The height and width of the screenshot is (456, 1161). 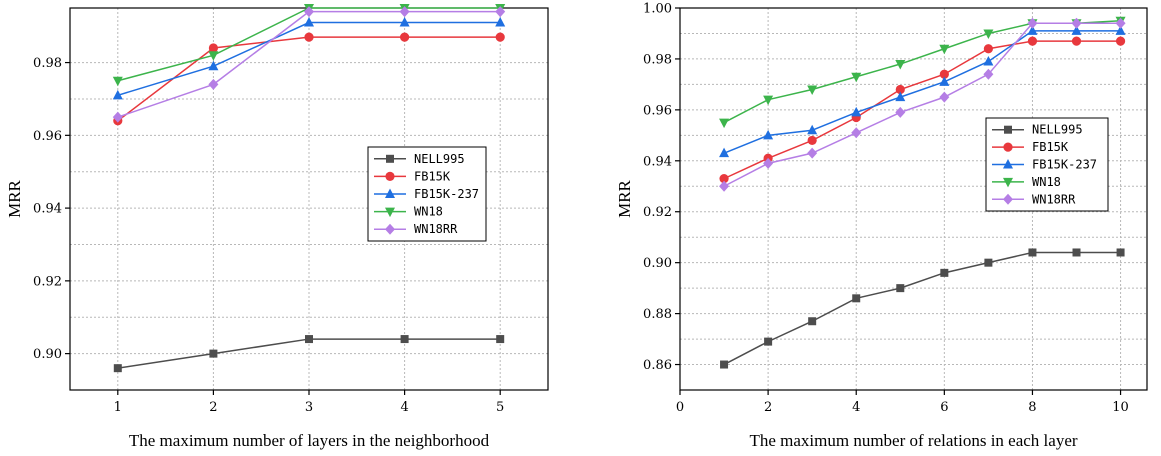 I want to click on series-line-fb15k, so click(x=922, y=110).